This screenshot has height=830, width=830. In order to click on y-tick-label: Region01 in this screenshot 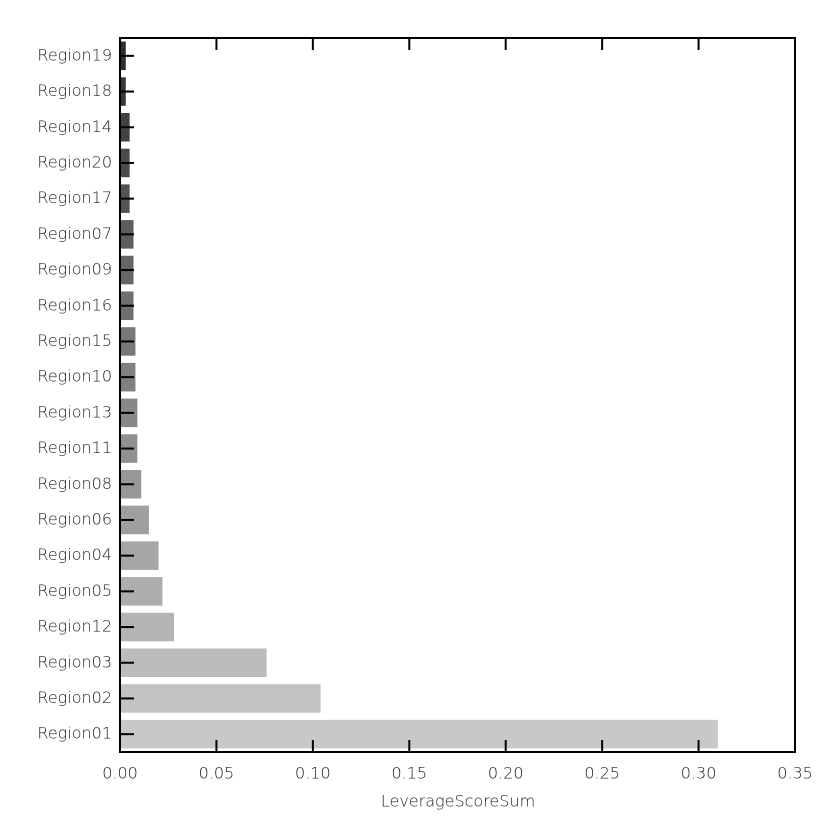, I will do `click(74, 733)`.